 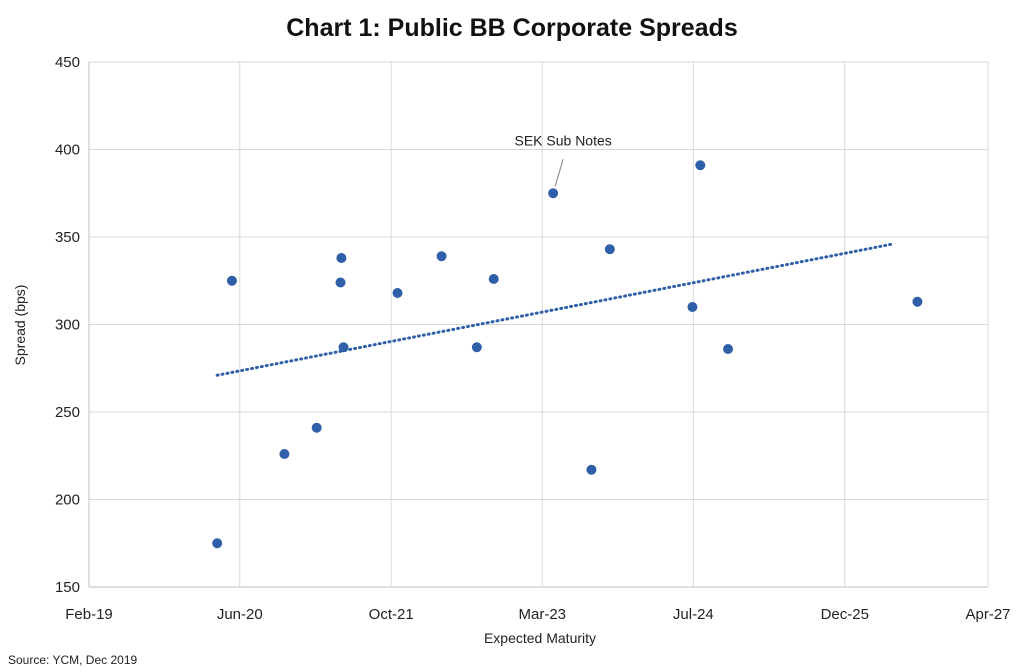 I want to click on annotation-label: SEK Sub Notes, so click(x=562, y=140).